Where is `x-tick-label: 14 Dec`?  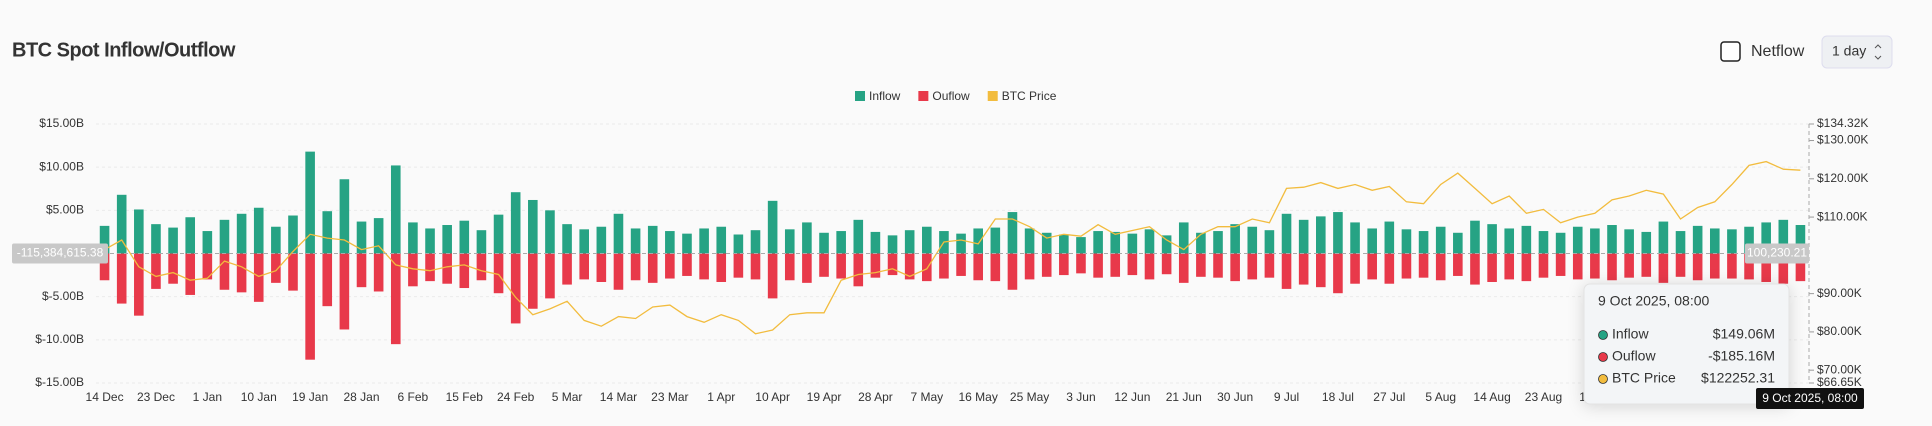 x-tick-label: 14 Dec is located at coordinates (105, 397).